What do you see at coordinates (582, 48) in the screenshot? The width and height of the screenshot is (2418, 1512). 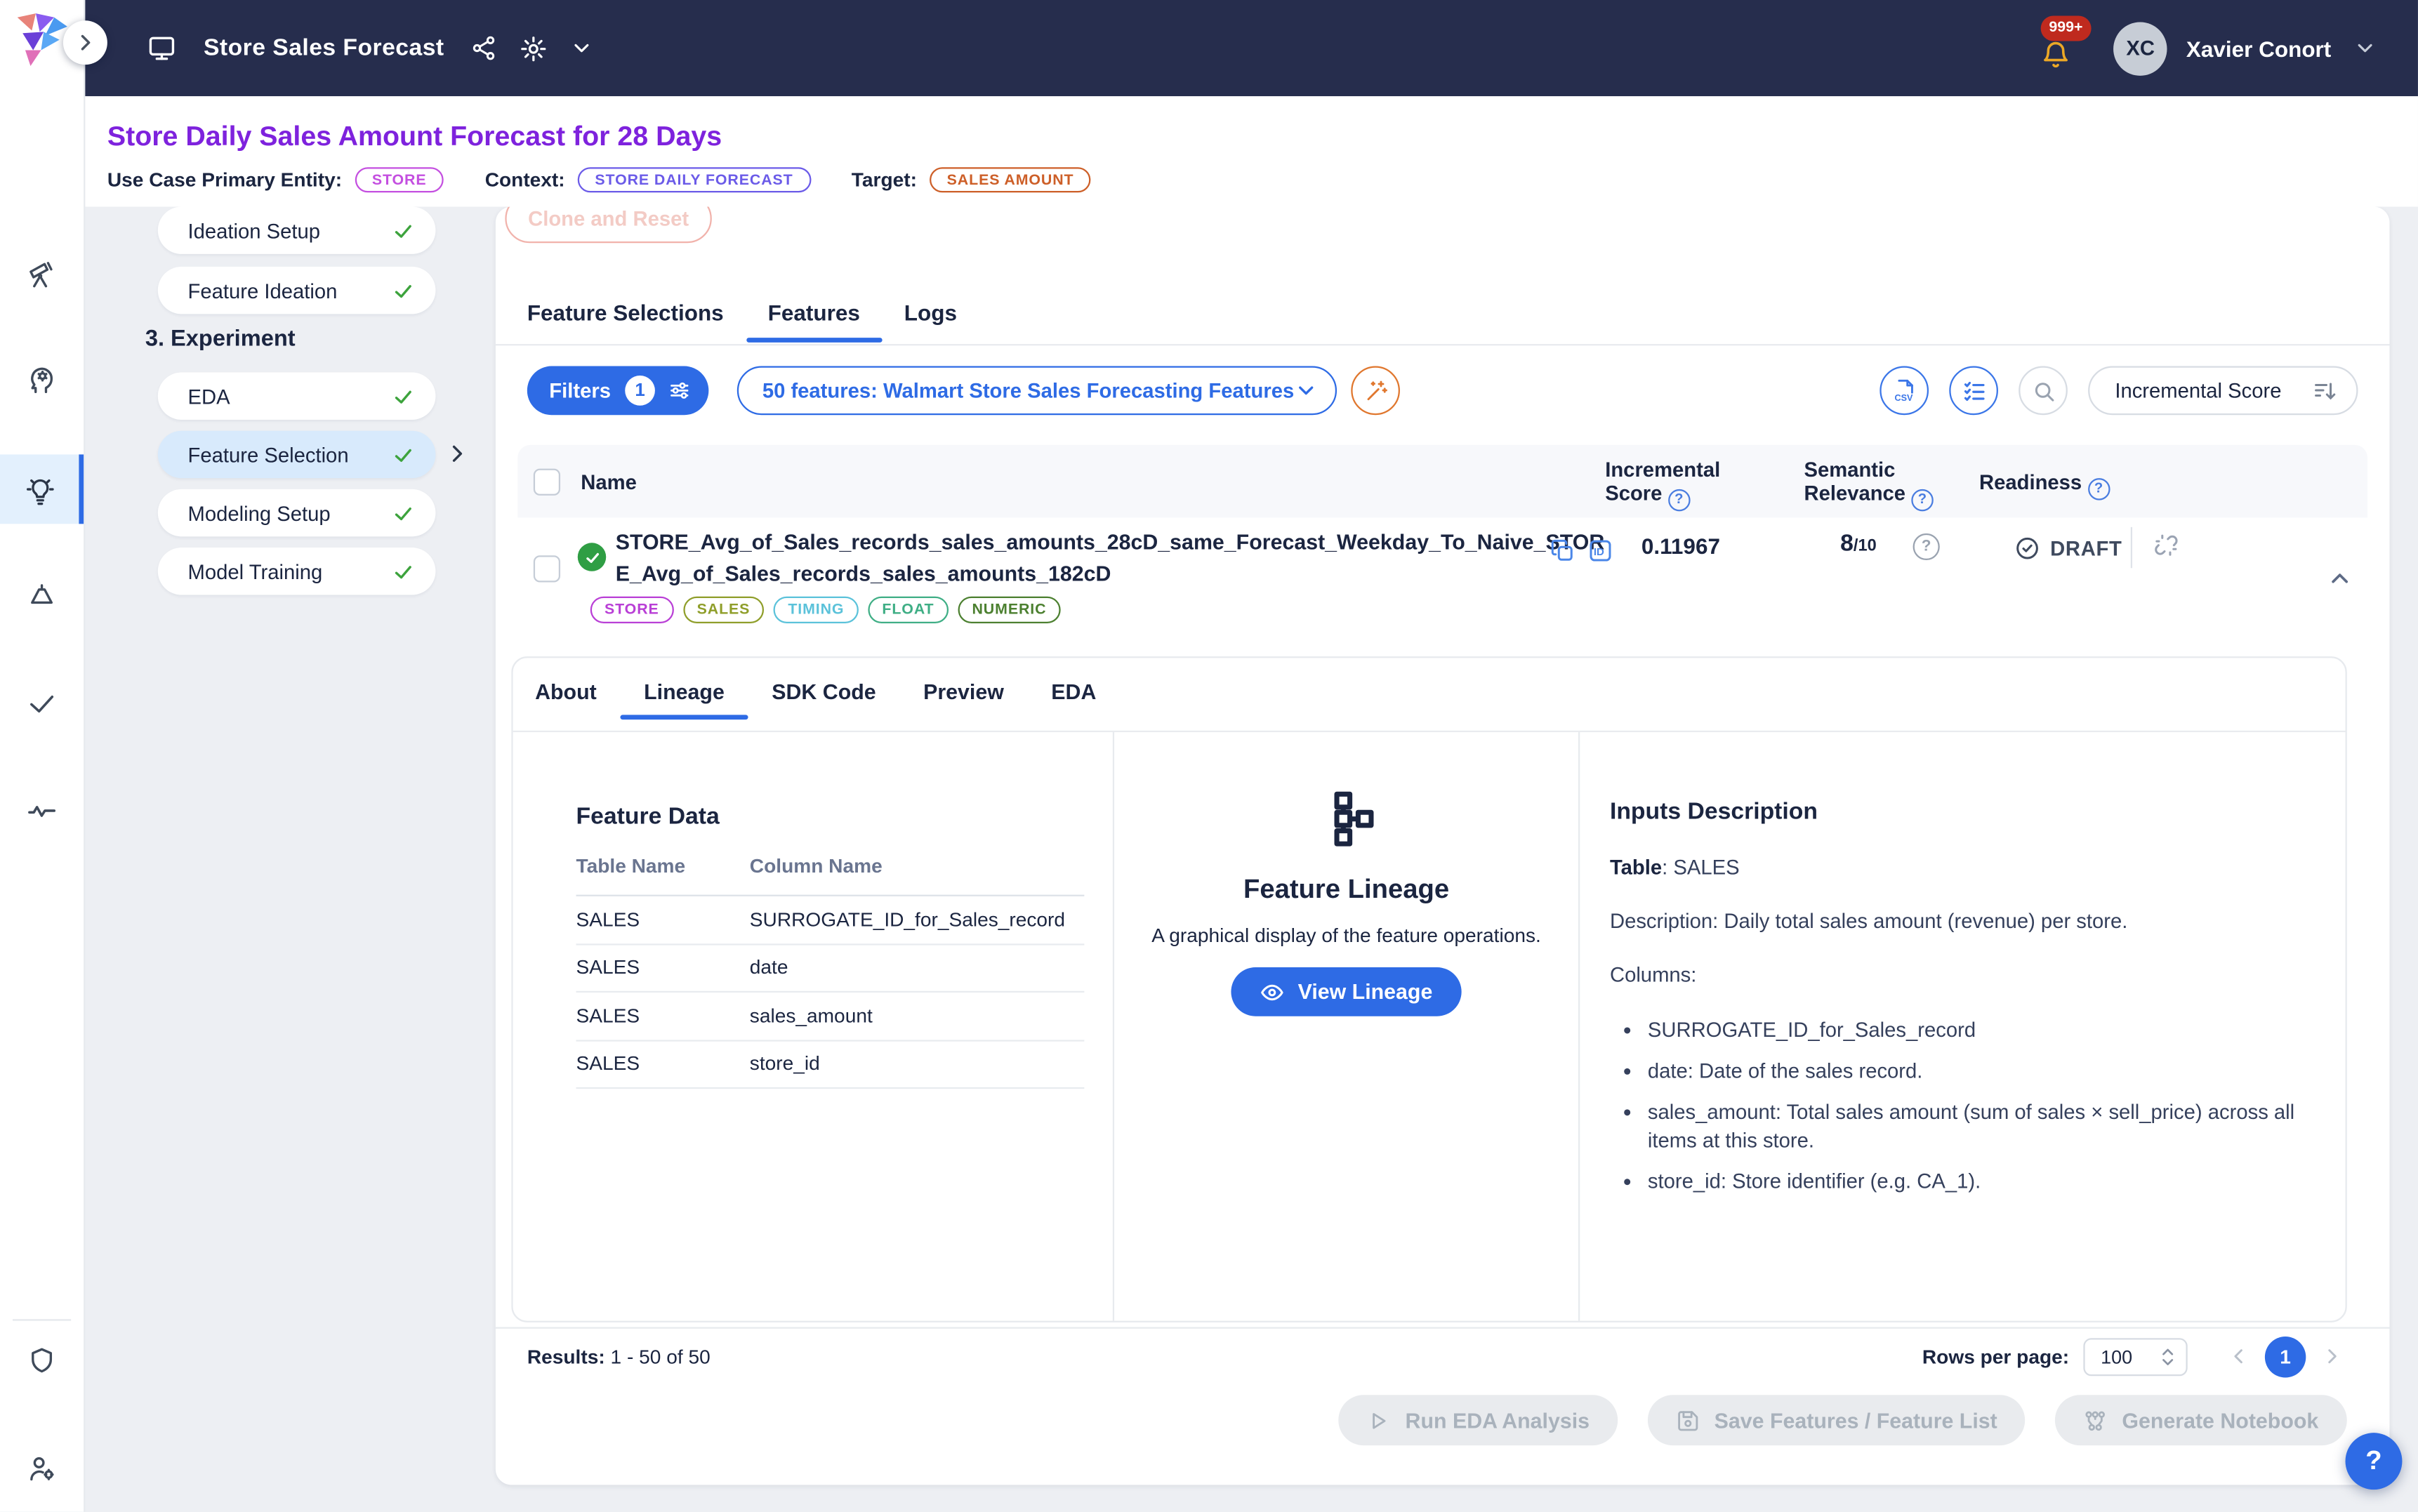 I see `workspace-chevron-down-icon` at bounding box center [582, 48].